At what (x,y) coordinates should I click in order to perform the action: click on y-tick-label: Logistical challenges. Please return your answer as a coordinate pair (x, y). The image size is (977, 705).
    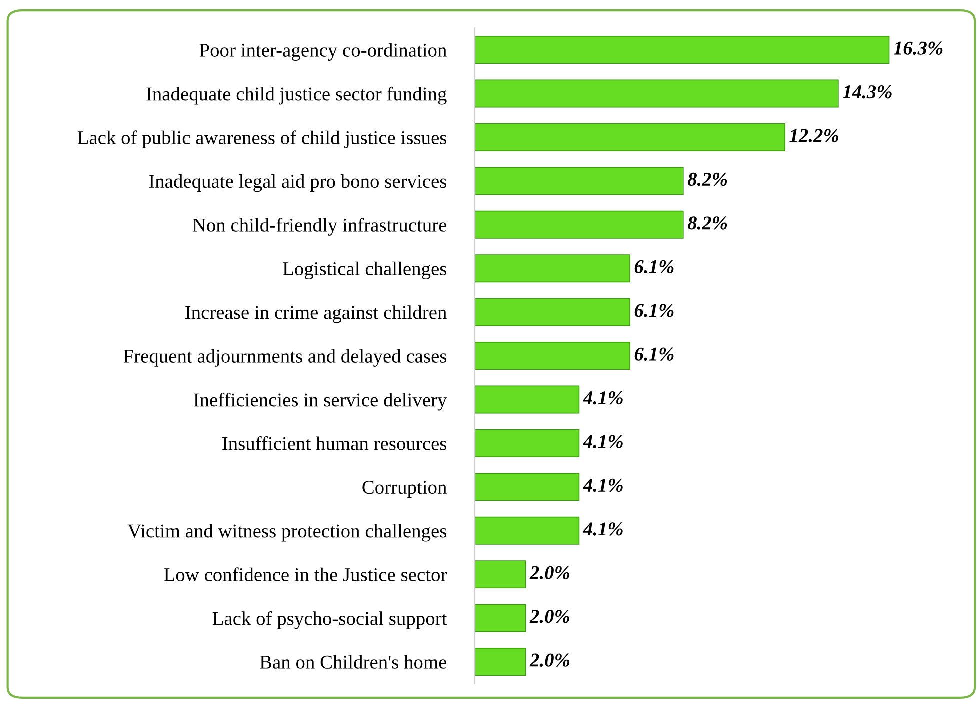
    Looking at the image, I should click on (365, 271).